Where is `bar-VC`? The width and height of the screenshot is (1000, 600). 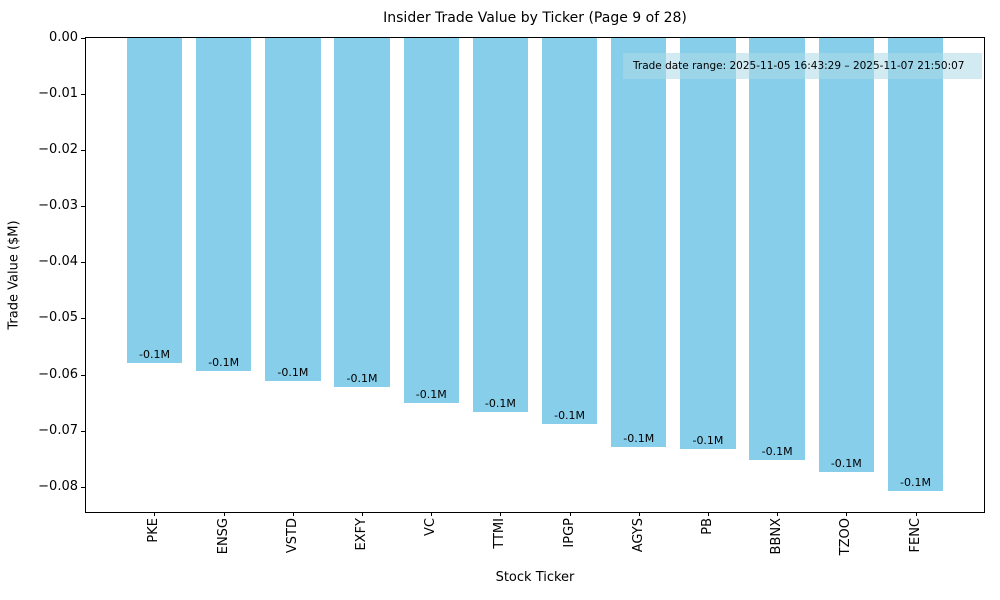
bar-VC is located at coordinates (431, 221).